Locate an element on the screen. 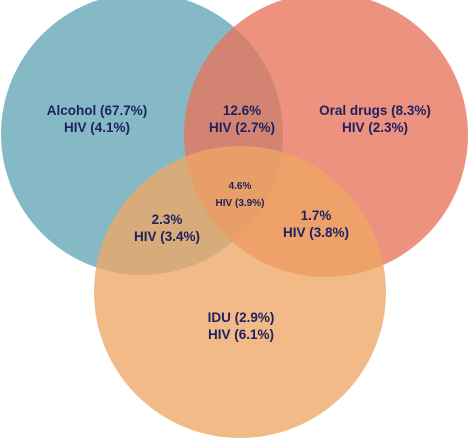 The height and width of the screenshot is (440, 474). label-oral-idu-line1: 1.7% is located at coordinates (316, 215).